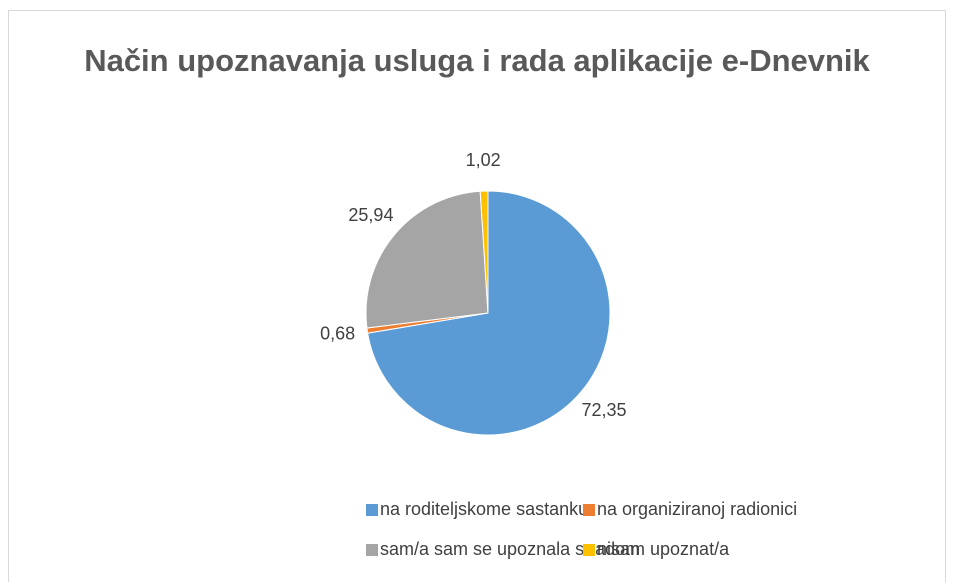 This screenshot has height=582, width=955. I want to click on legend-label: na roditeljskome sastanku, so click(484, 509).